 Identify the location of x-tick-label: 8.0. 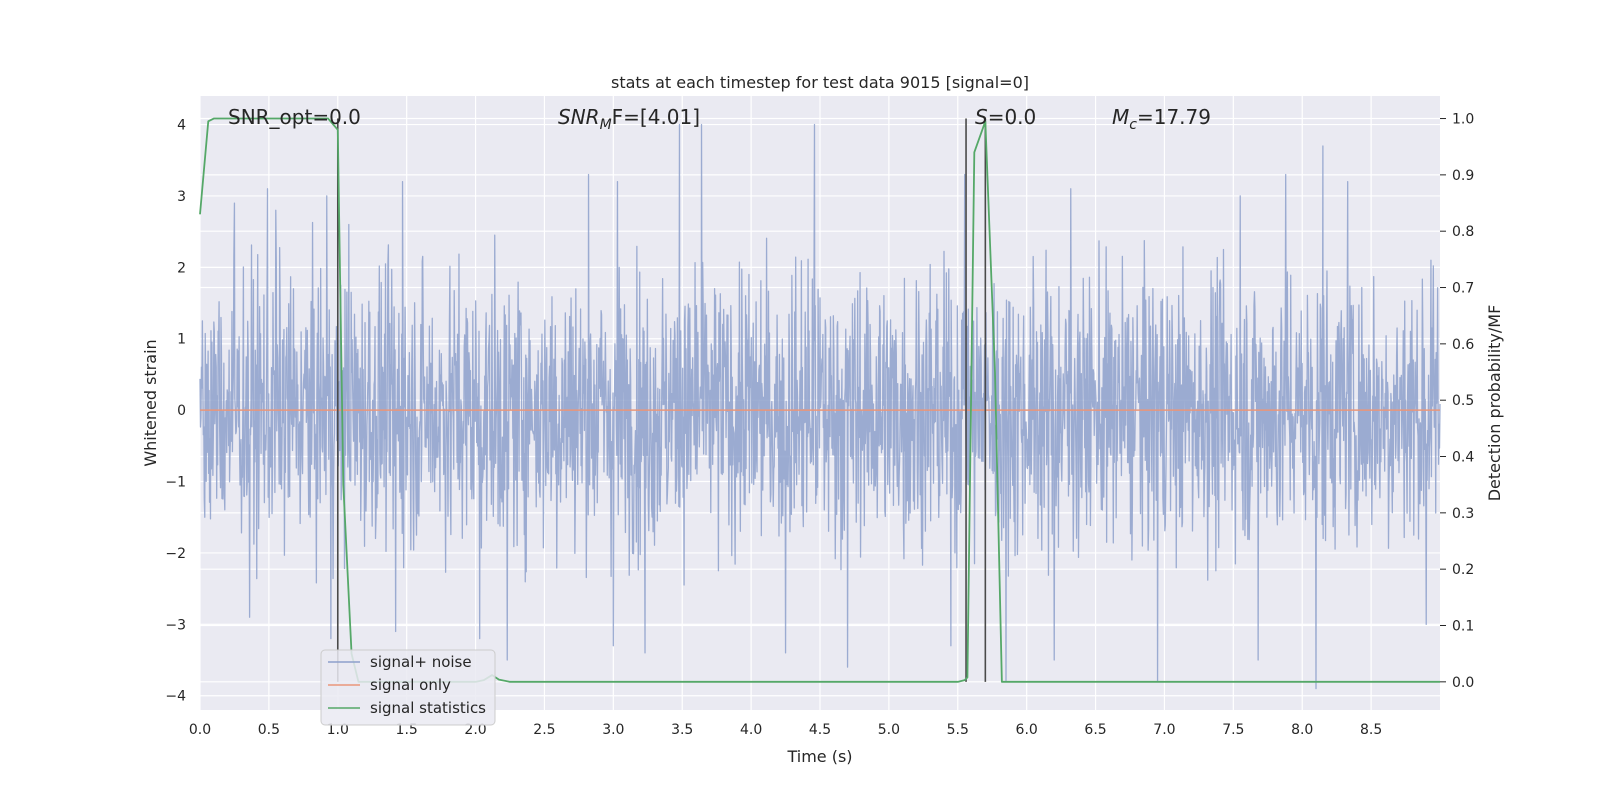
(1302, 730).